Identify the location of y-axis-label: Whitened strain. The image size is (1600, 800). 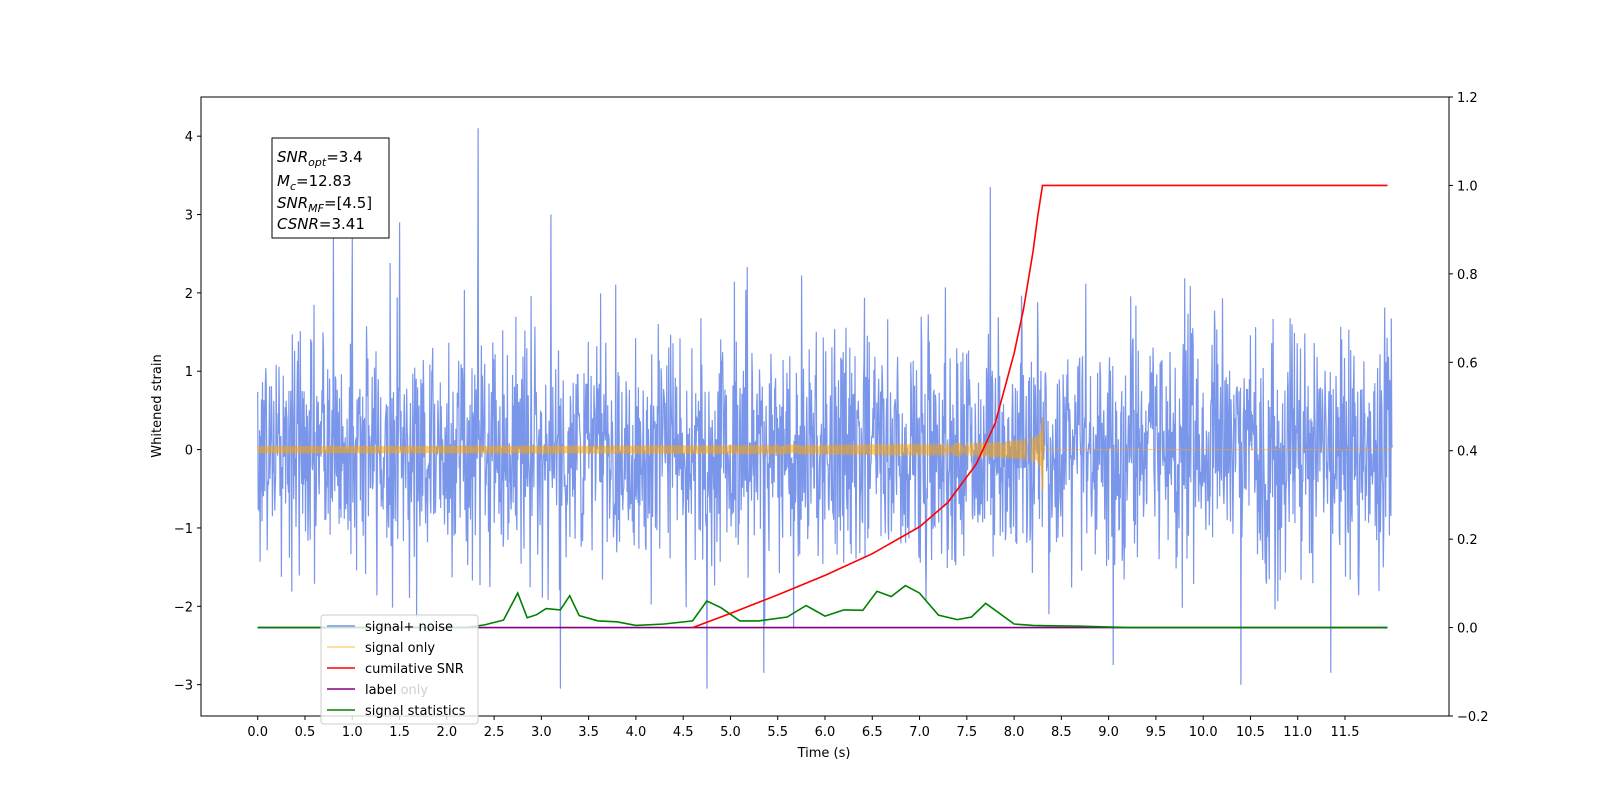
(157, 405).